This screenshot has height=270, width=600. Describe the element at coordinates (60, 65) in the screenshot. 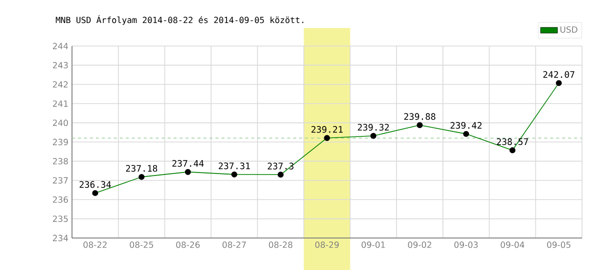

I see `y-tick-label: 243` at that location.